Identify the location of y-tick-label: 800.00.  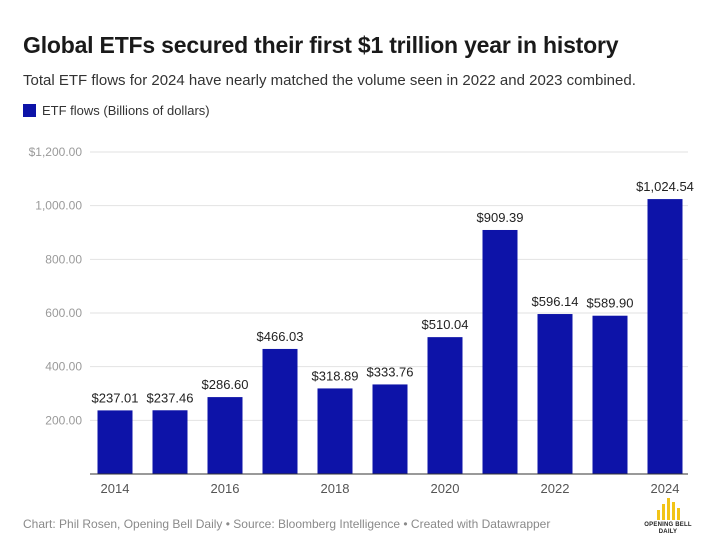
(63, 259).